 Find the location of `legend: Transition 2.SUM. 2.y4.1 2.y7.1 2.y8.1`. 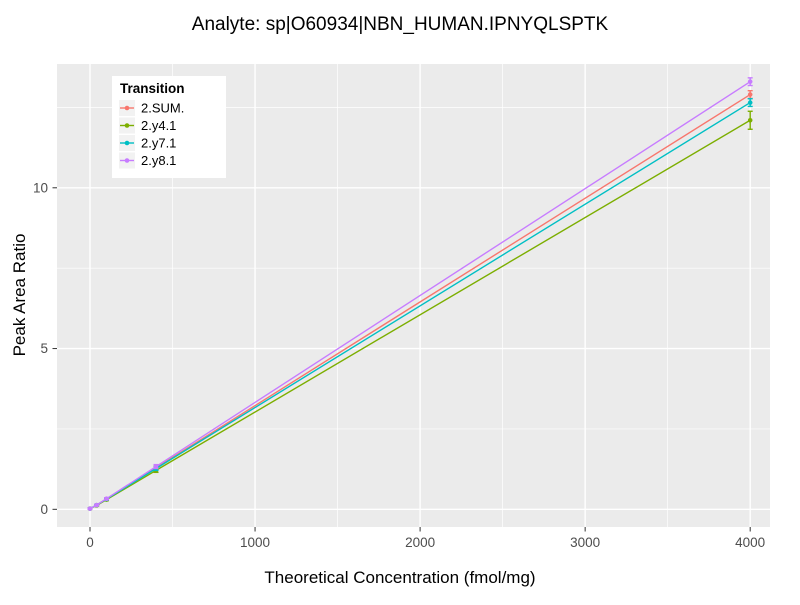

legend: Transition 2.SUM. 2.y4.1 2.y7.1 2.y8.1 is located at coordinates (169, 127).